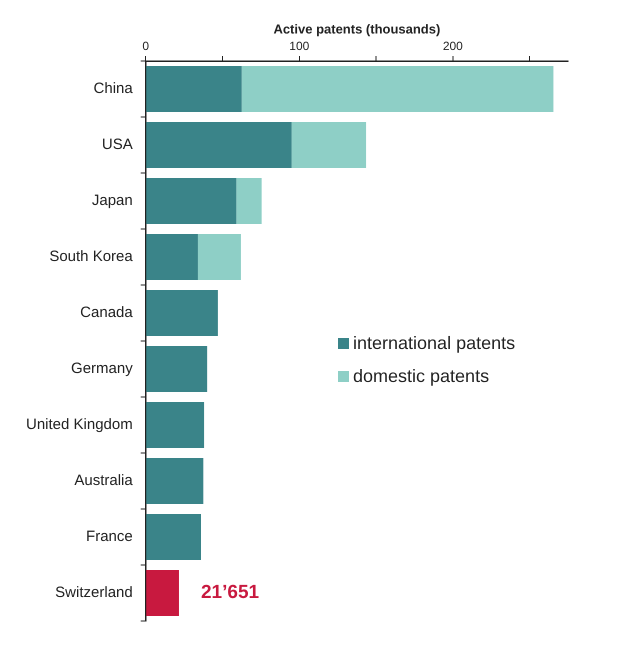 The width and height of the screenshot is (622, 648). I want to click on y-tick-label: Canada, so click(107, 313).